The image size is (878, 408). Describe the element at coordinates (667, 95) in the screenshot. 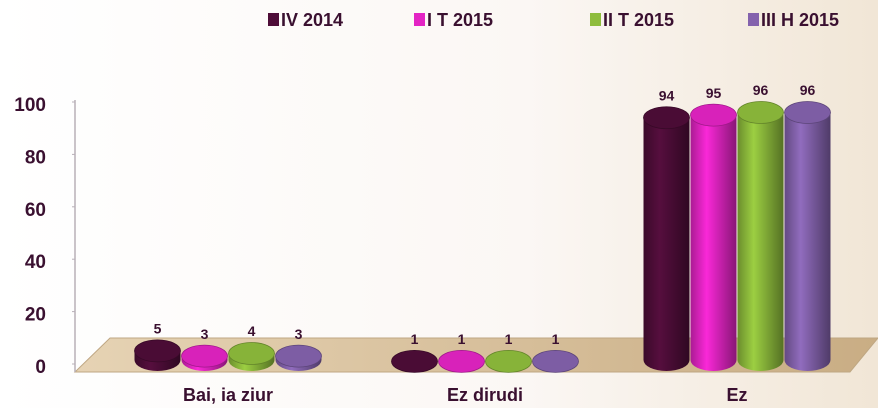

I see `value-label: 94` at that location.